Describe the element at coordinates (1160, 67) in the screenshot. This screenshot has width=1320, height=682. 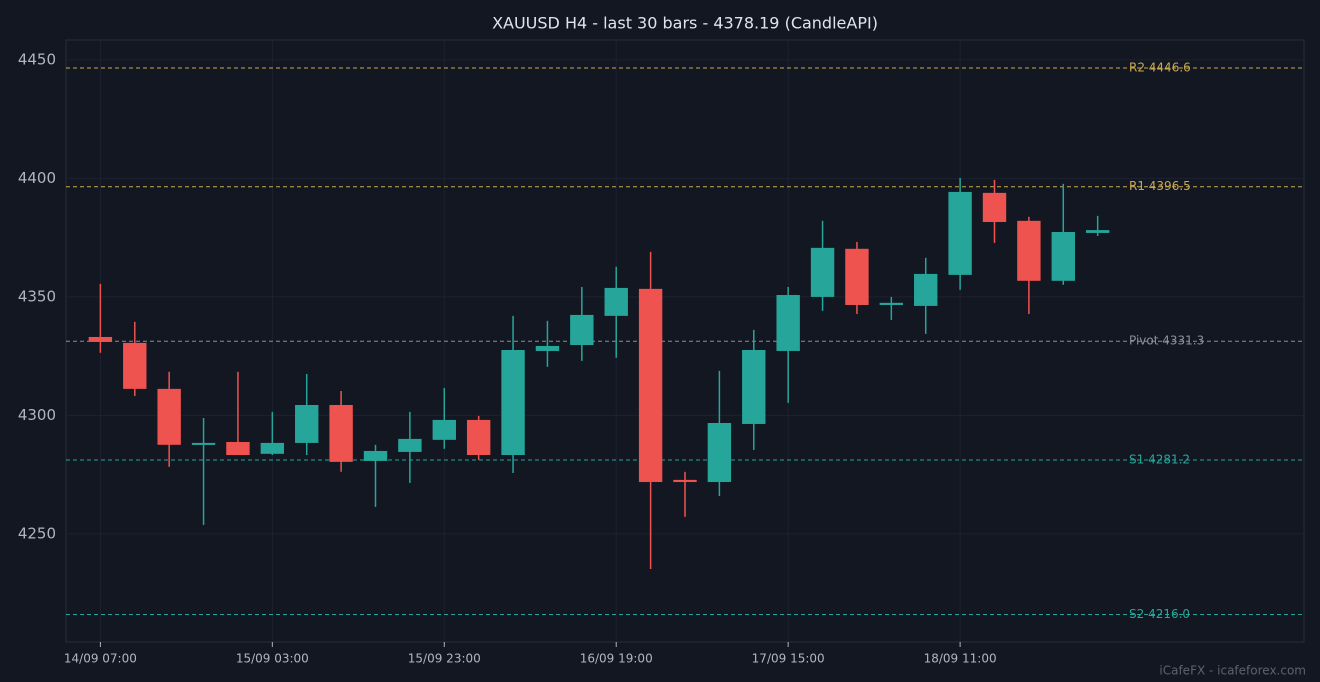
I see `level-label: R2 4446.6` at that location.